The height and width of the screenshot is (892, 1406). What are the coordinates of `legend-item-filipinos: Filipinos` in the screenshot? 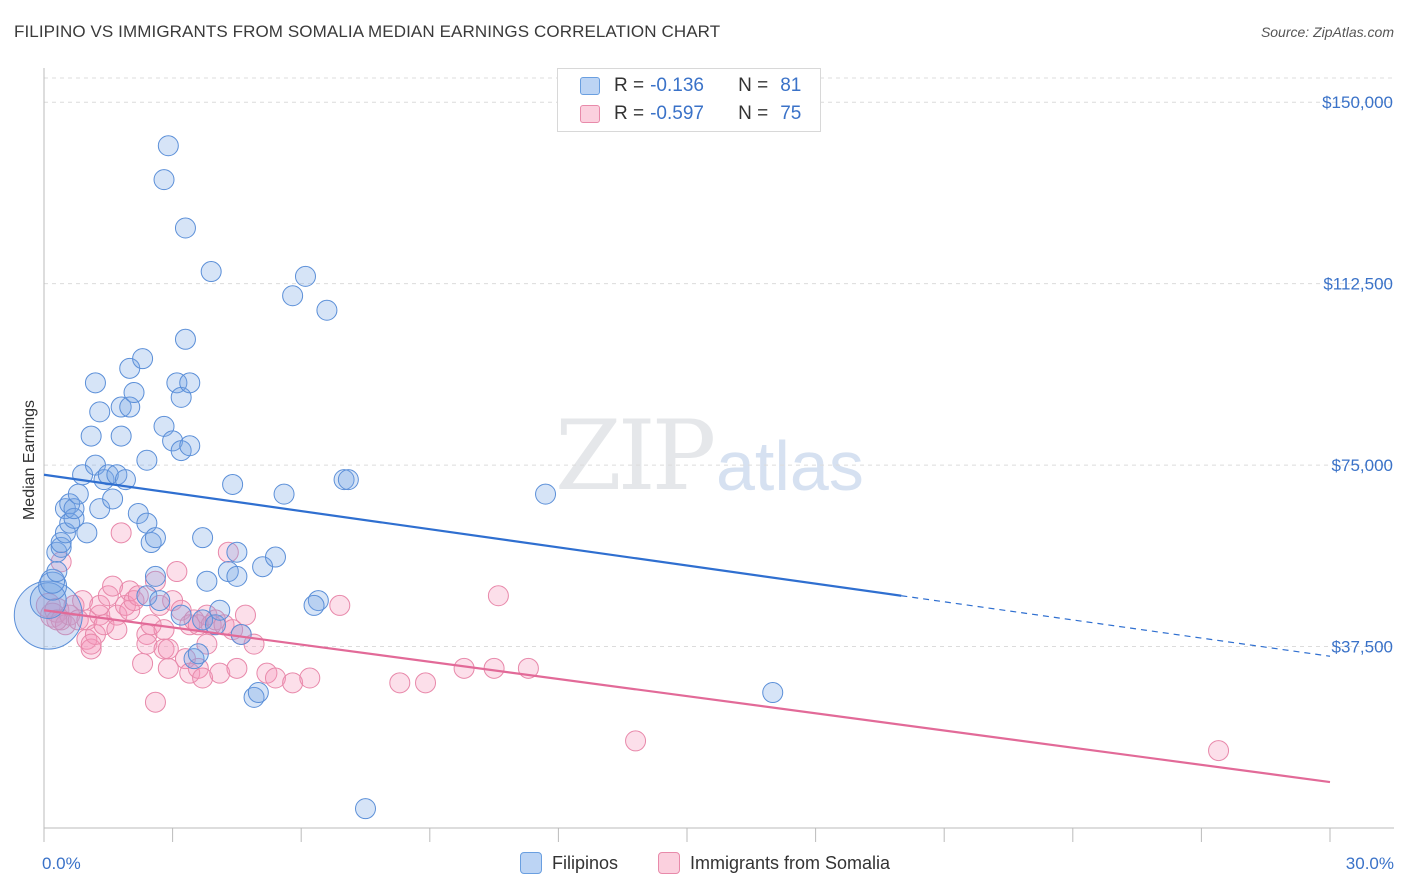 It's located at (569, 863).